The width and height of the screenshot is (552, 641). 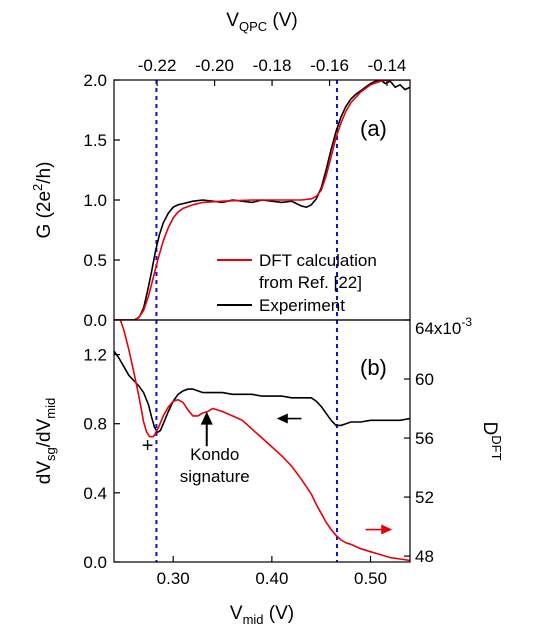 I want to click on ylabel-b-1sub: sg, so click(x=50, y=454).